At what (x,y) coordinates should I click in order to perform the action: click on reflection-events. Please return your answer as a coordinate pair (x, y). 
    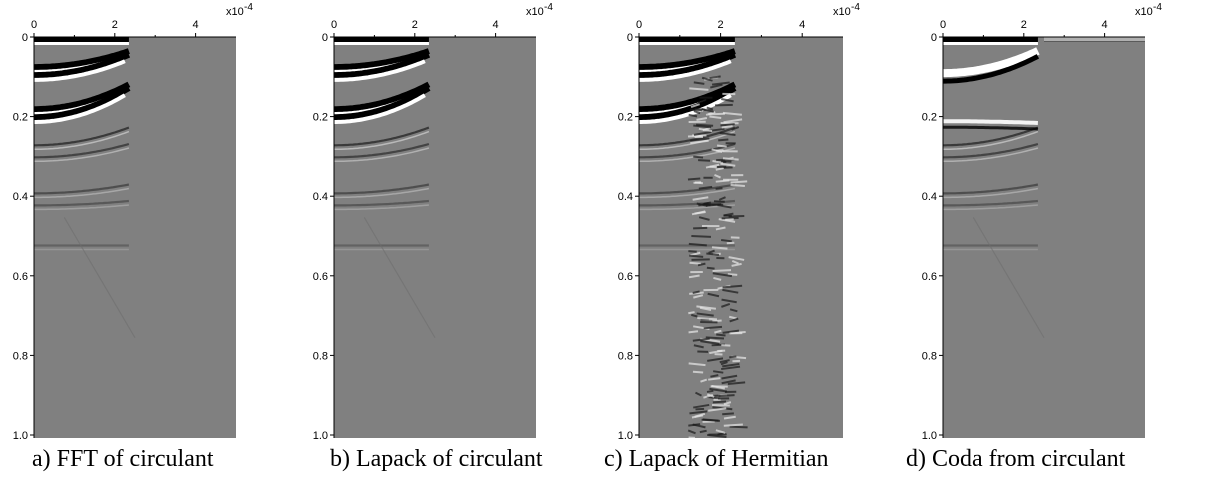
    Looking at the image, I should click on (1044, 188).